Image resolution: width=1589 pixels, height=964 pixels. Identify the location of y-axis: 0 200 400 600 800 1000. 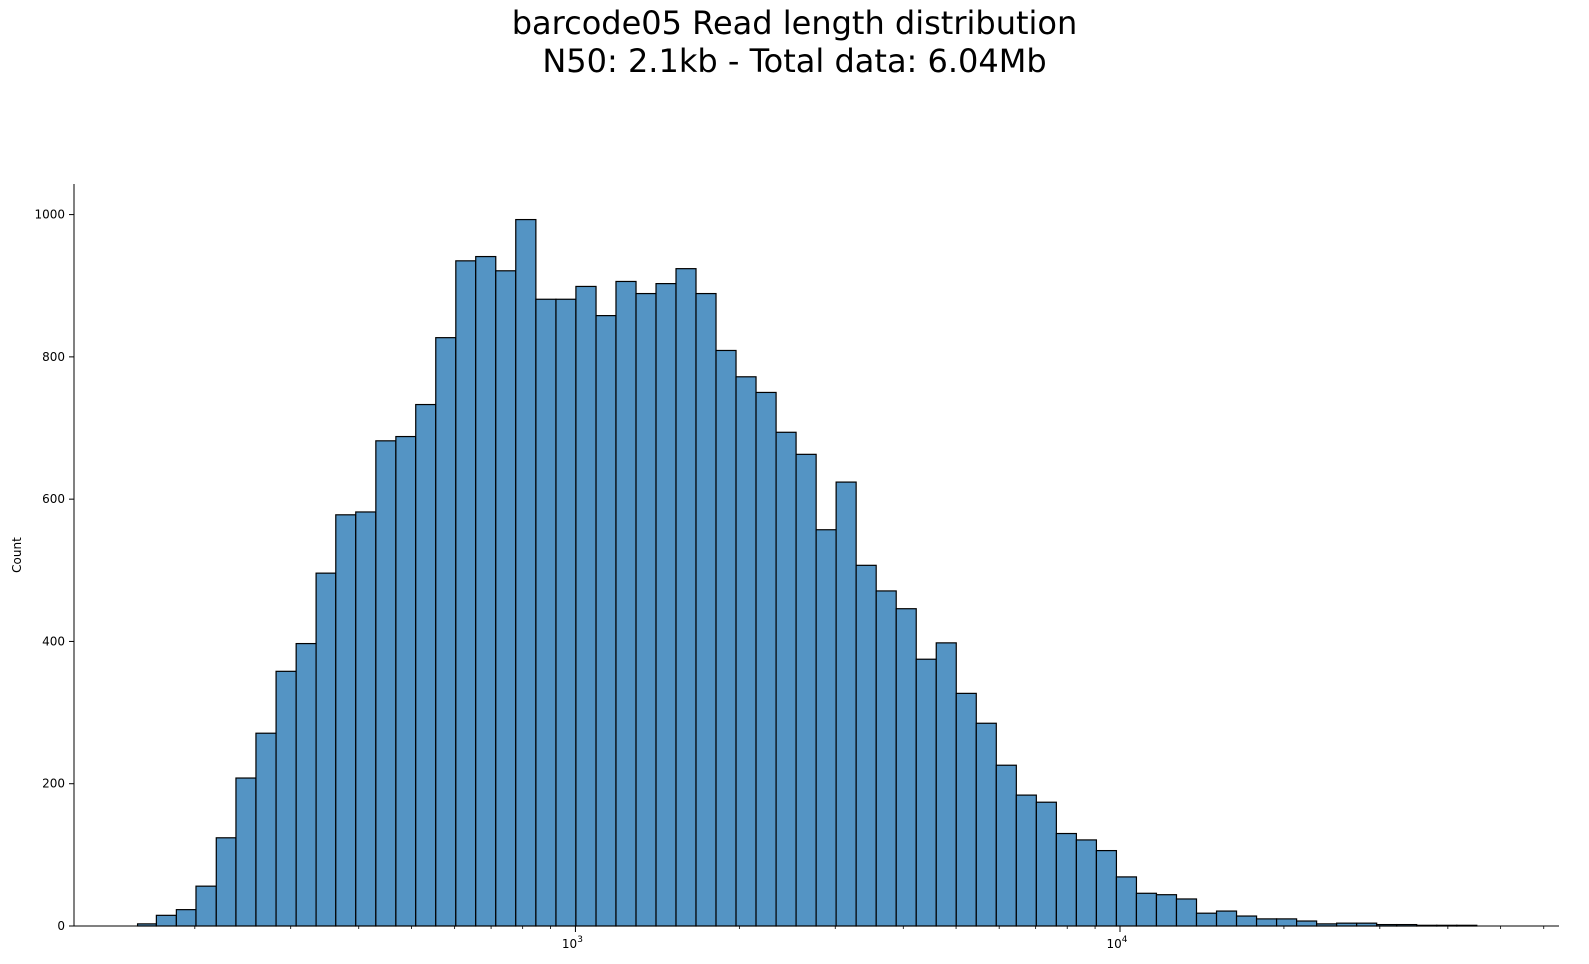
(54, 558).